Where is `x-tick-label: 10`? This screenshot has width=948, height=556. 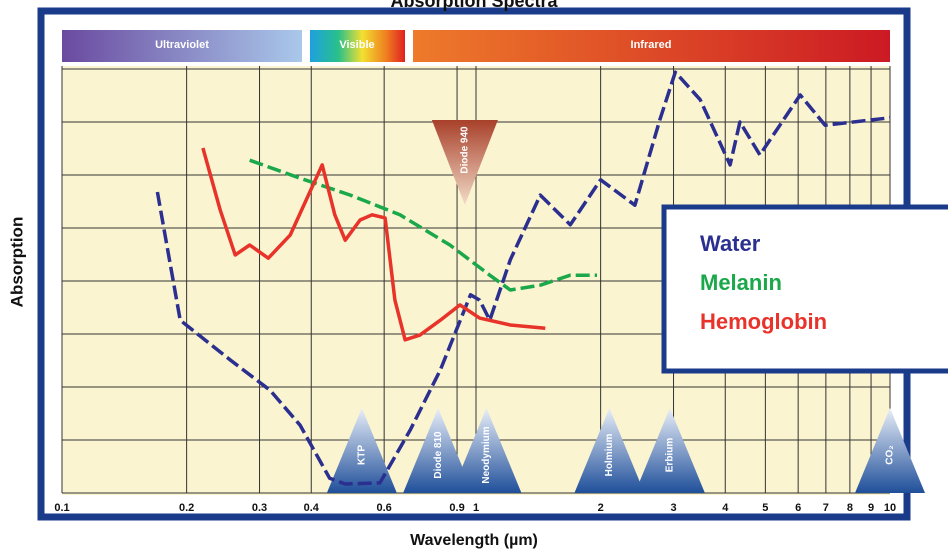
x-tick-label: 10 is located at coordinates (890, 508).